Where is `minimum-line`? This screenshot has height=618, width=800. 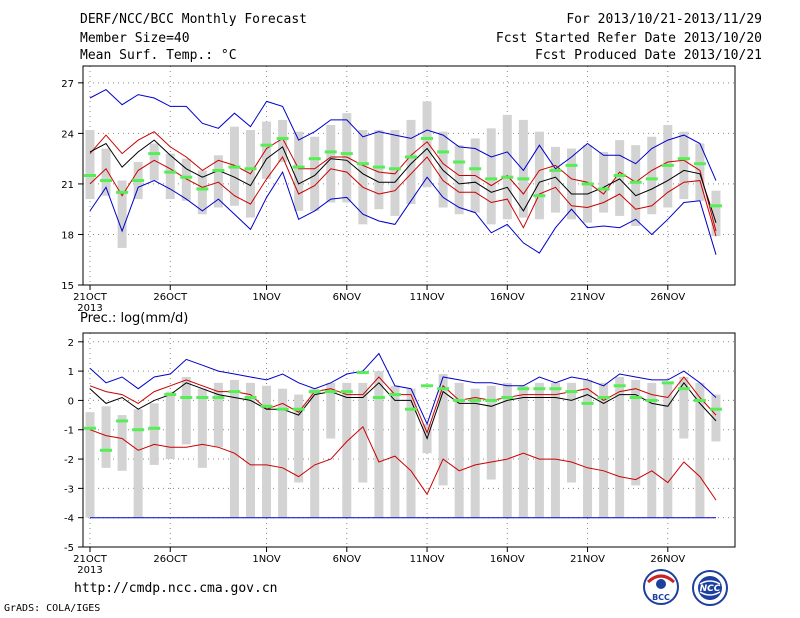
minimum-line is located at coordinates (403, 212).